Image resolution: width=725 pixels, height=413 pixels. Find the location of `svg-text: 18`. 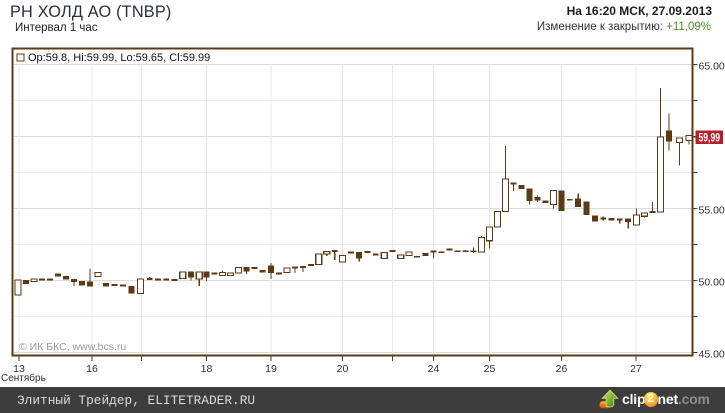

svg-text: 18 is located at coordinates (207, 369).